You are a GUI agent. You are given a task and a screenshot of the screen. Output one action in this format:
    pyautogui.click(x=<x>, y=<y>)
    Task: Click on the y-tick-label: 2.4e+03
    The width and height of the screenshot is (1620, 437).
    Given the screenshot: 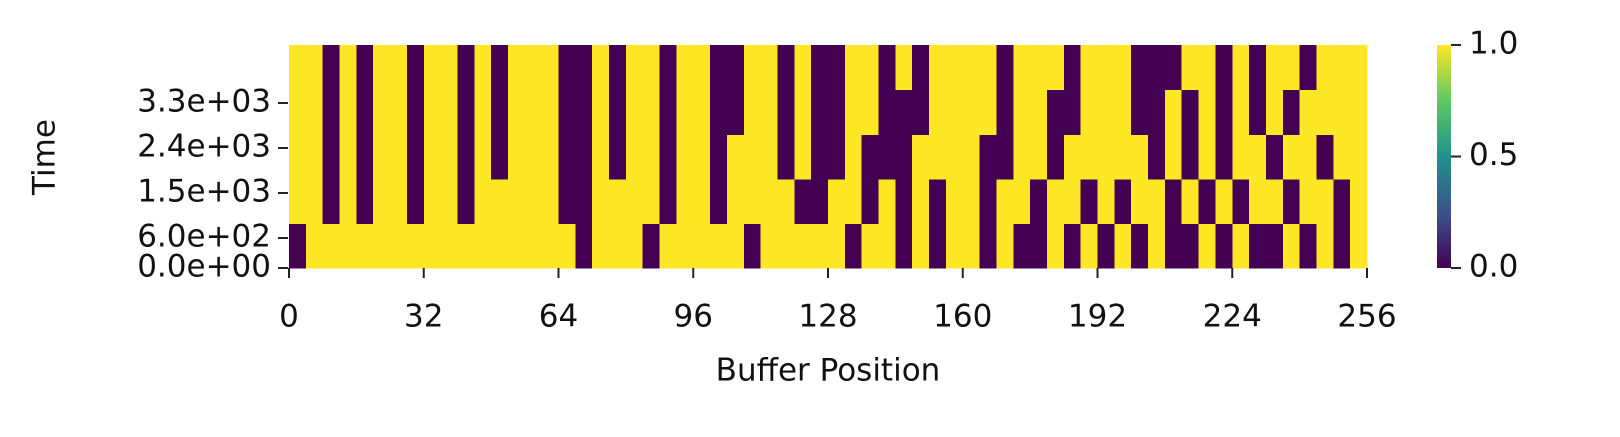 What is the action you would take?
    pyautogui.click(x=204, y=147)
    